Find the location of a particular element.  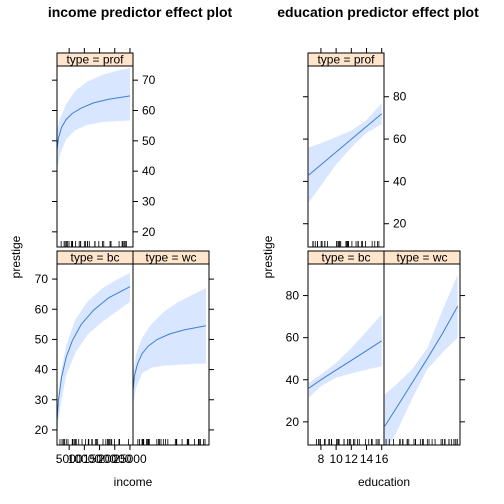

education-plot-title: education predictor effect plot is located at coordinates (378, 12).